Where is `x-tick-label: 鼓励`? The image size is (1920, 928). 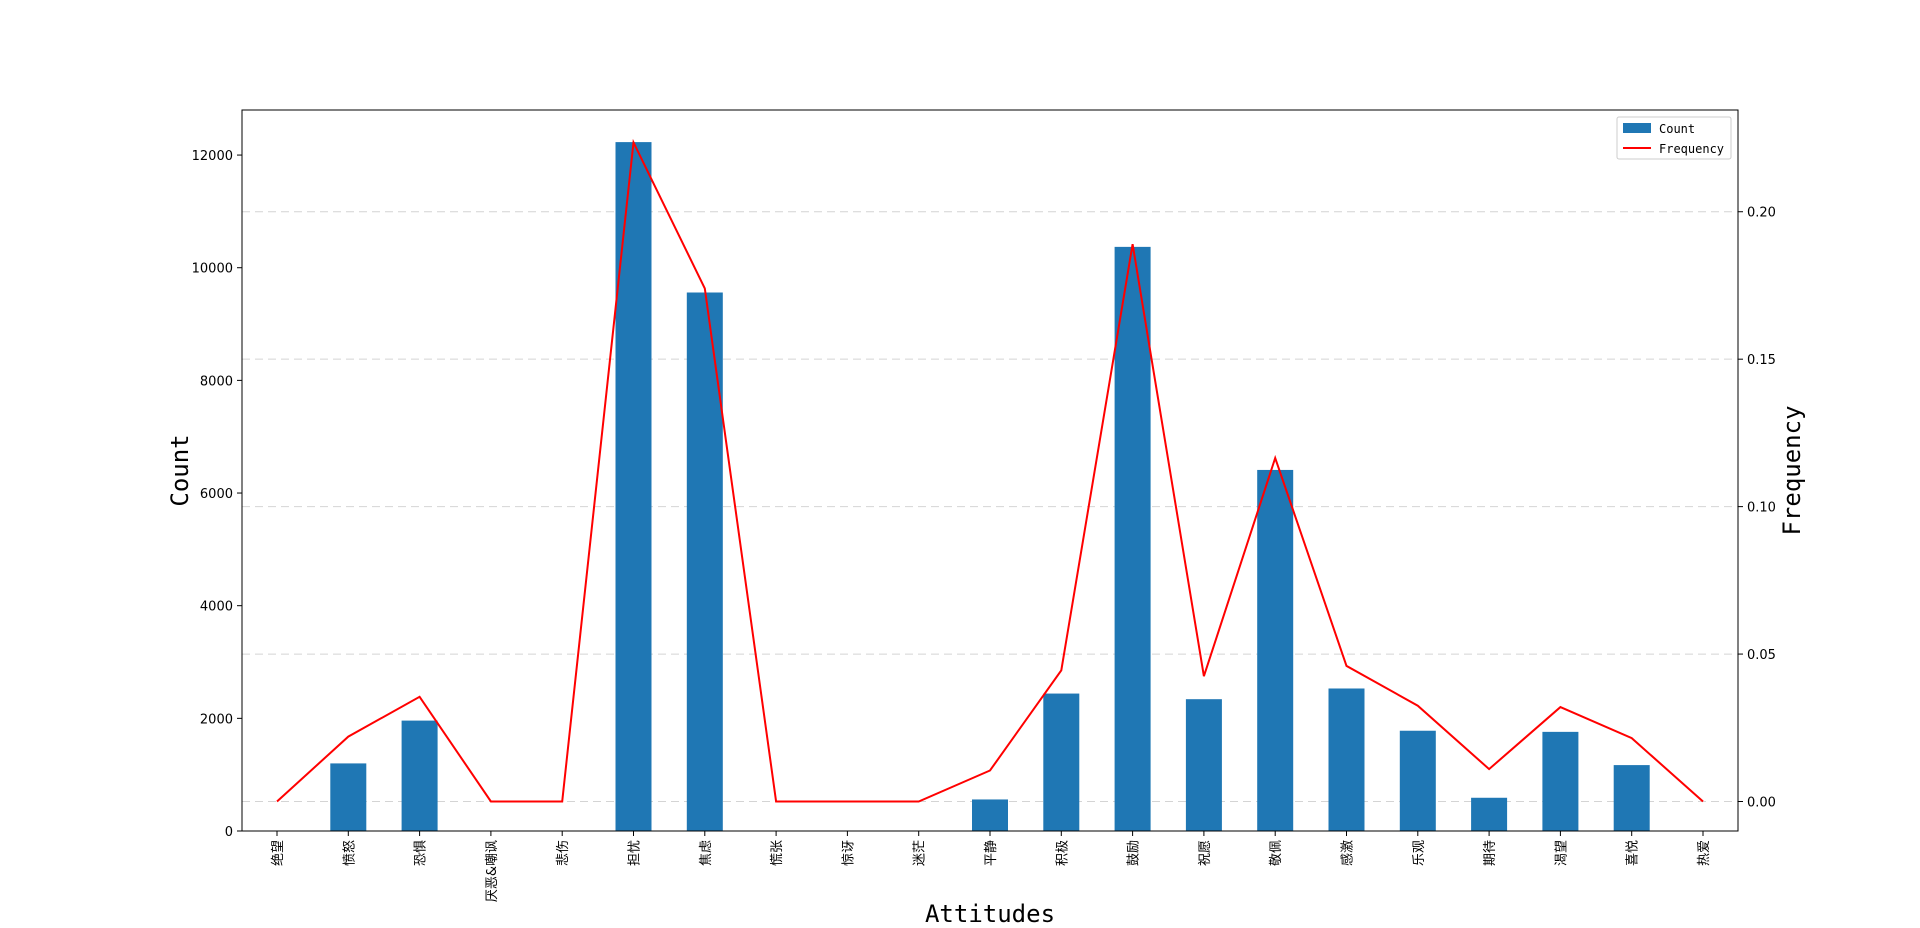 x-tick-label: 鼓励 is located at coordinates (1134, 853).